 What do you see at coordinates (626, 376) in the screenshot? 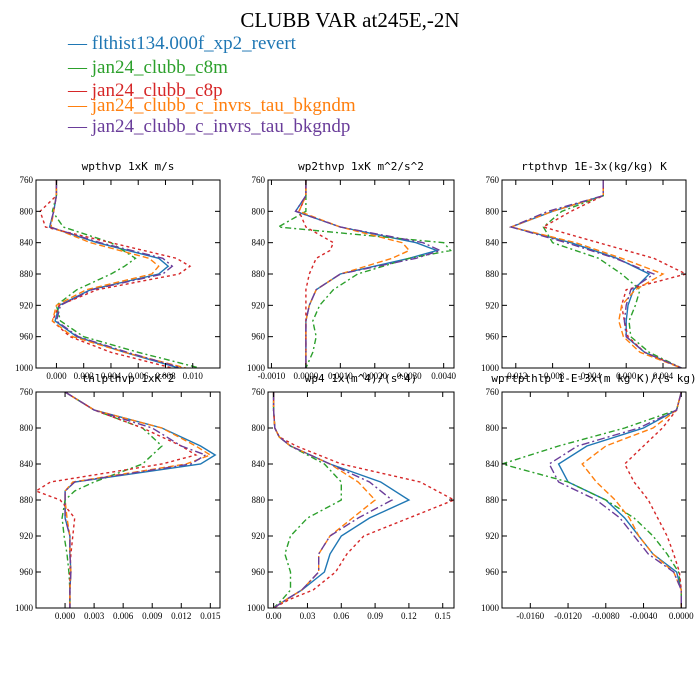
I see `x-tick-label: 0.000` at bounding box center [626, 376].